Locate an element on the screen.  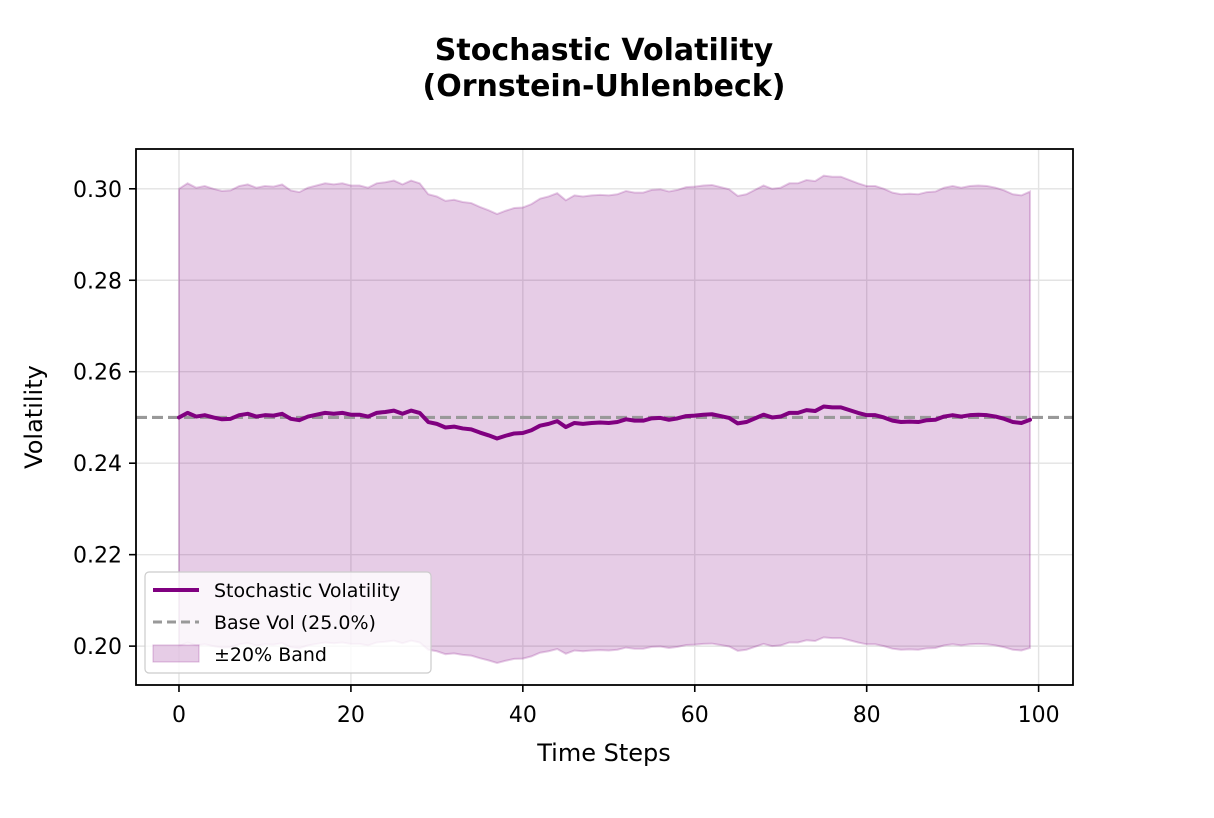
chart-title-line-2: (Ornstein-Uhlenbeck) is located at coordinates (604, 86).